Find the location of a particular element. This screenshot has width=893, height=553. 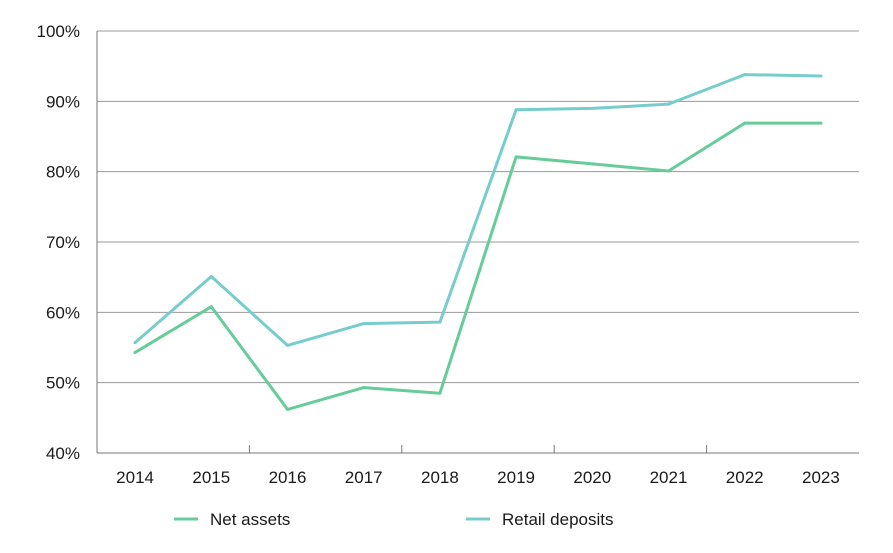

y-tick-label: 70% is located at coordinates (63, 242).